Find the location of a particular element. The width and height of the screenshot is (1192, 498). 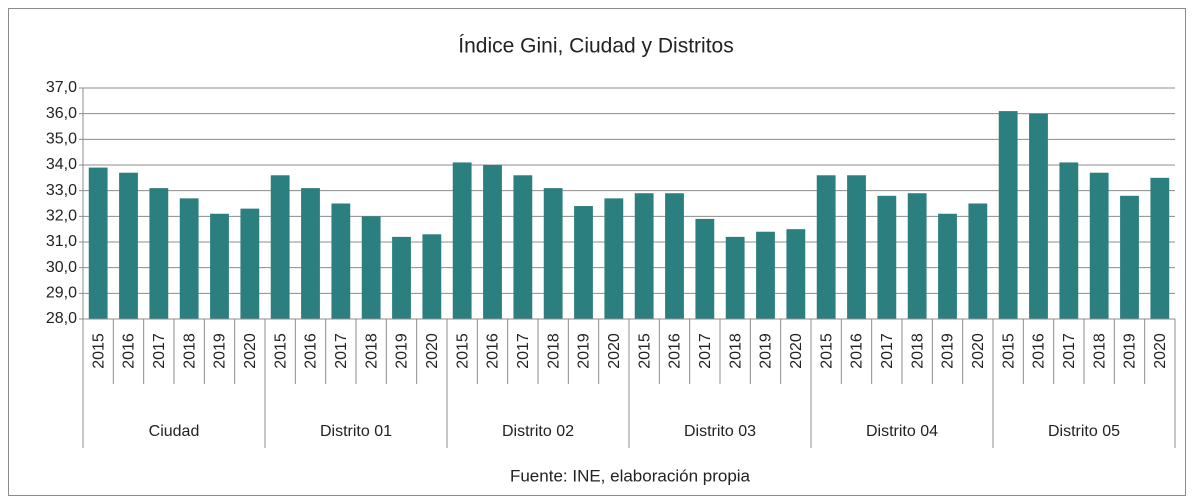

y-tick-label: 30,0 is located at coordinates (61, 267).